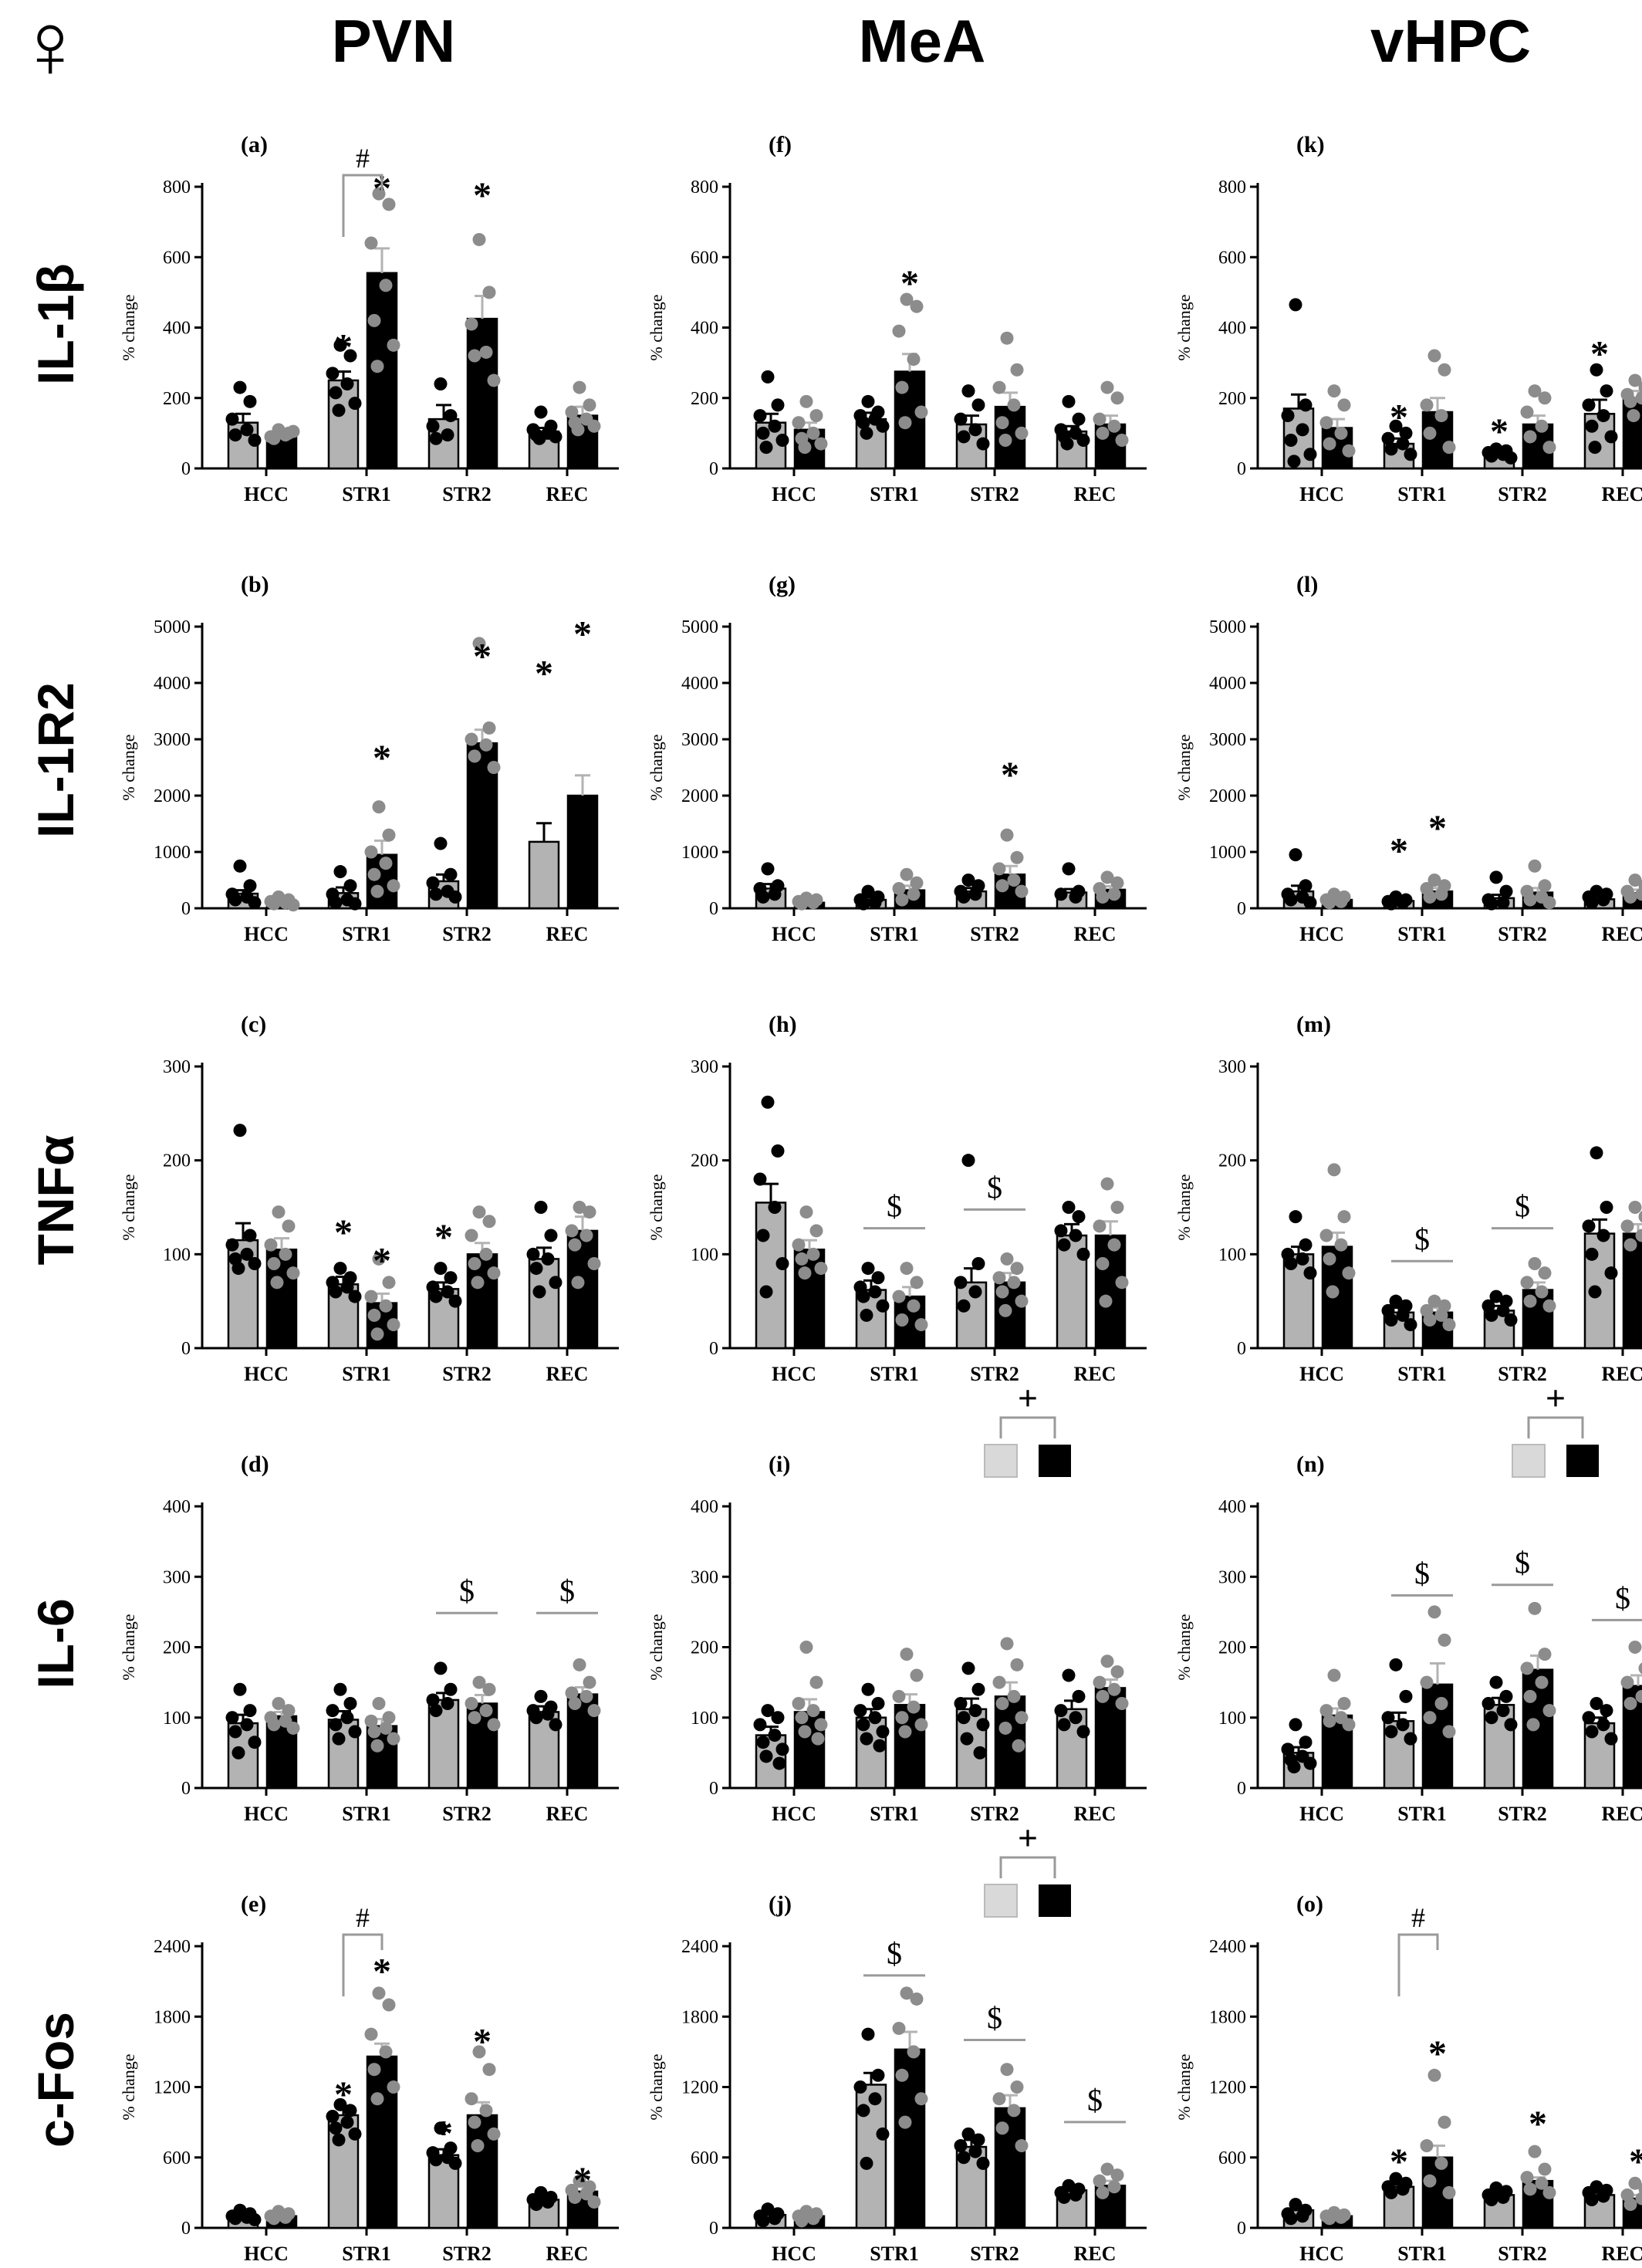 The image size is (1642, 2268). Describe the element at coordinates (567, 1591) in the screenshot. I see `dollar-annotation: $` at that location.